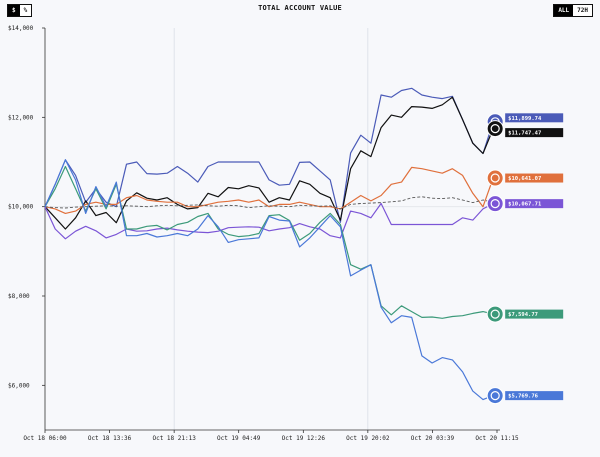 Image resolution: width=600 pixels, height=457 pixels. I want to click on x-tick-label: Oct 18 13:36, so click(110, 438).